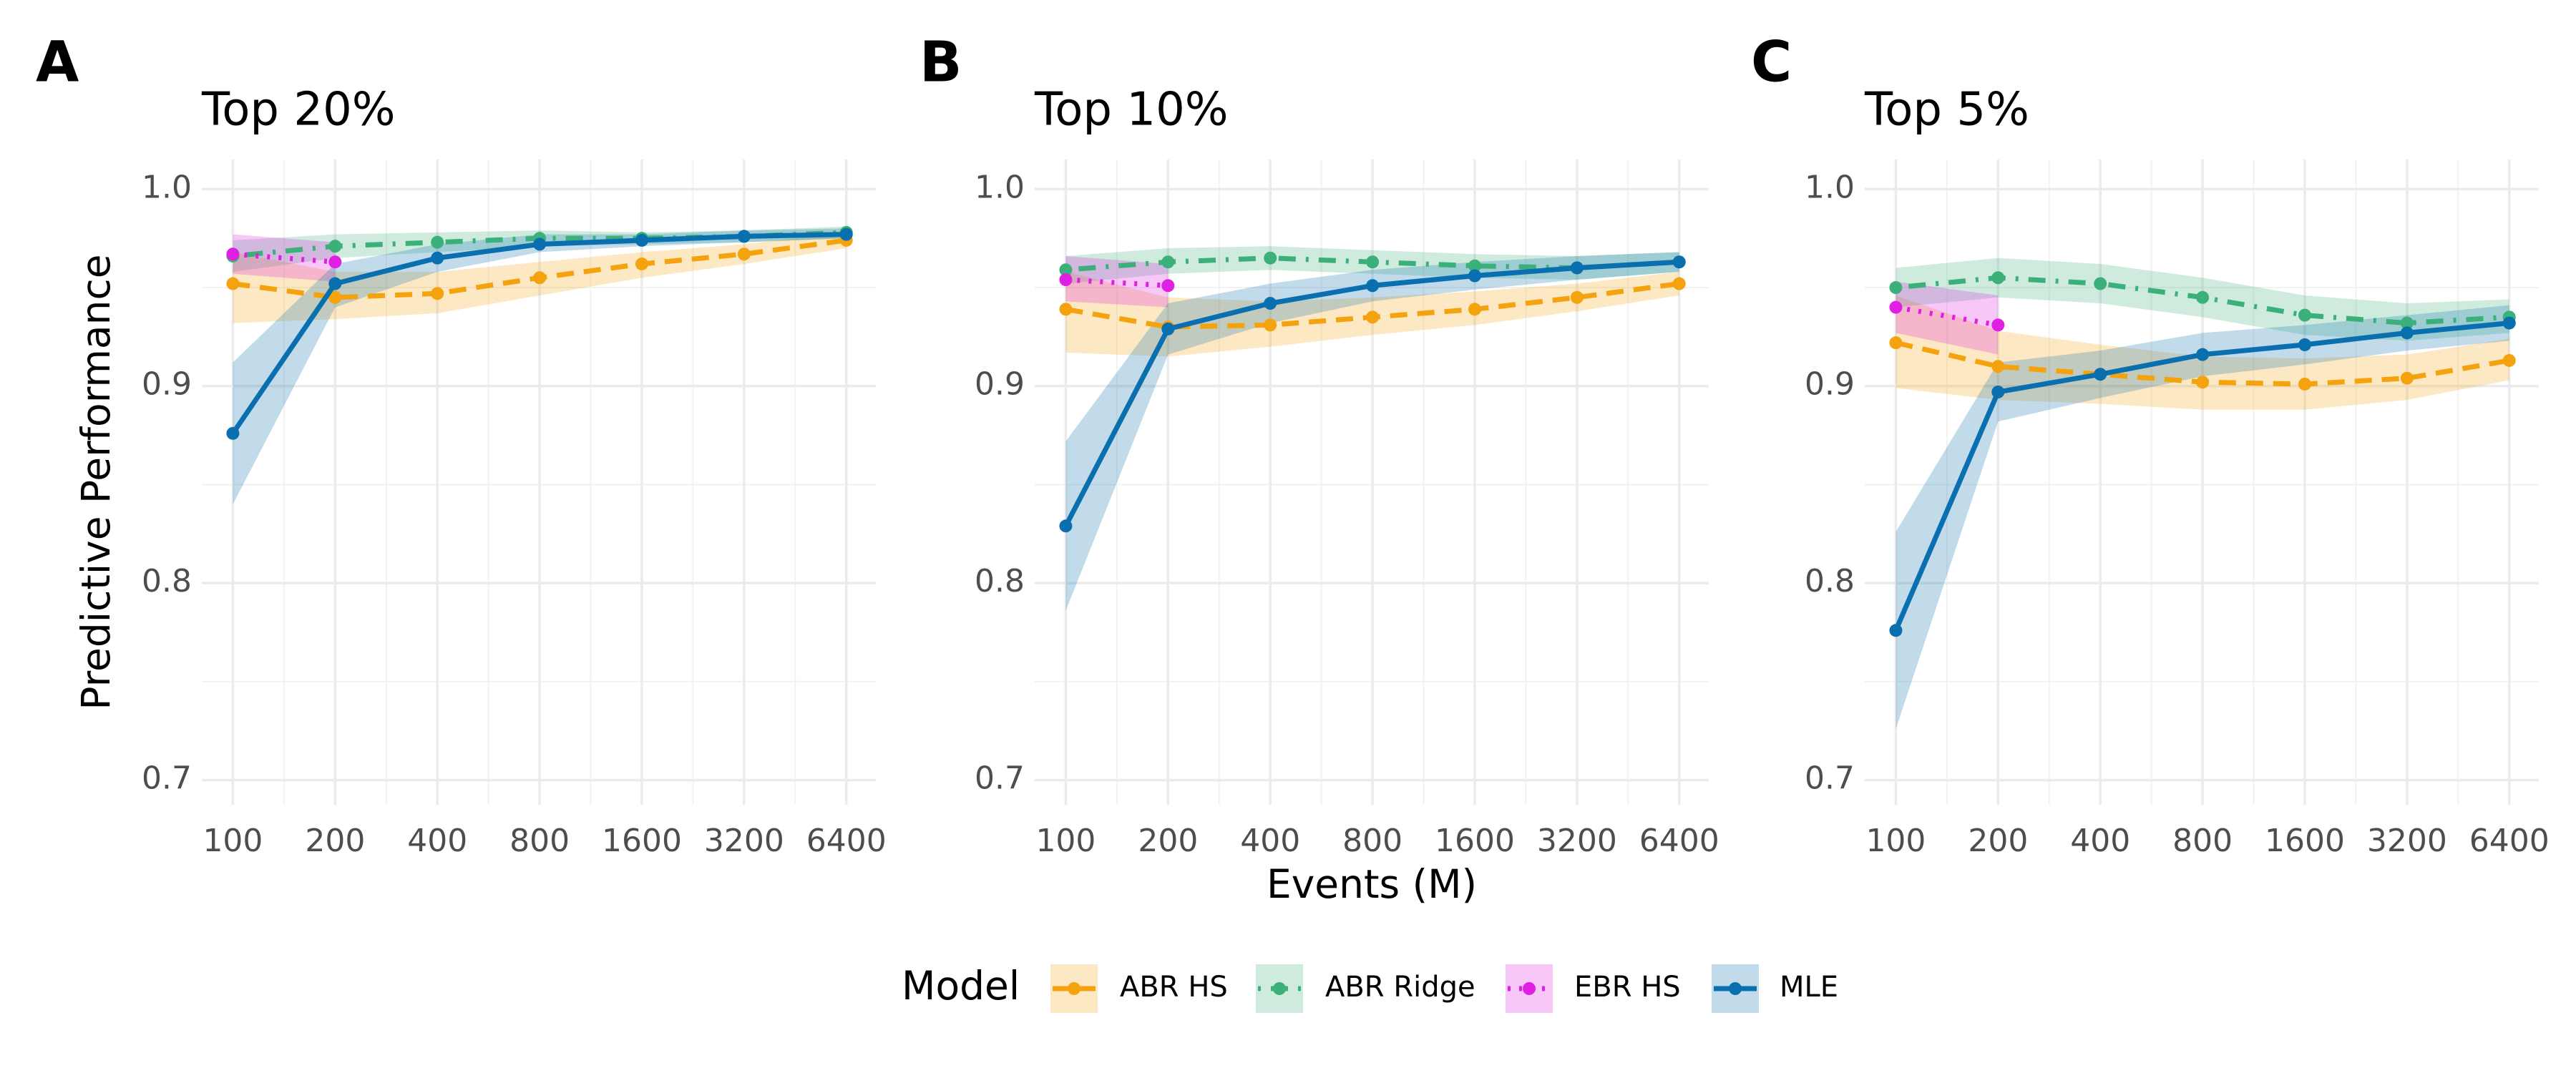 This screenshot has height=1073, width=2576. I want to click on legend-label: ABR Ridge, so click(1400, 987).